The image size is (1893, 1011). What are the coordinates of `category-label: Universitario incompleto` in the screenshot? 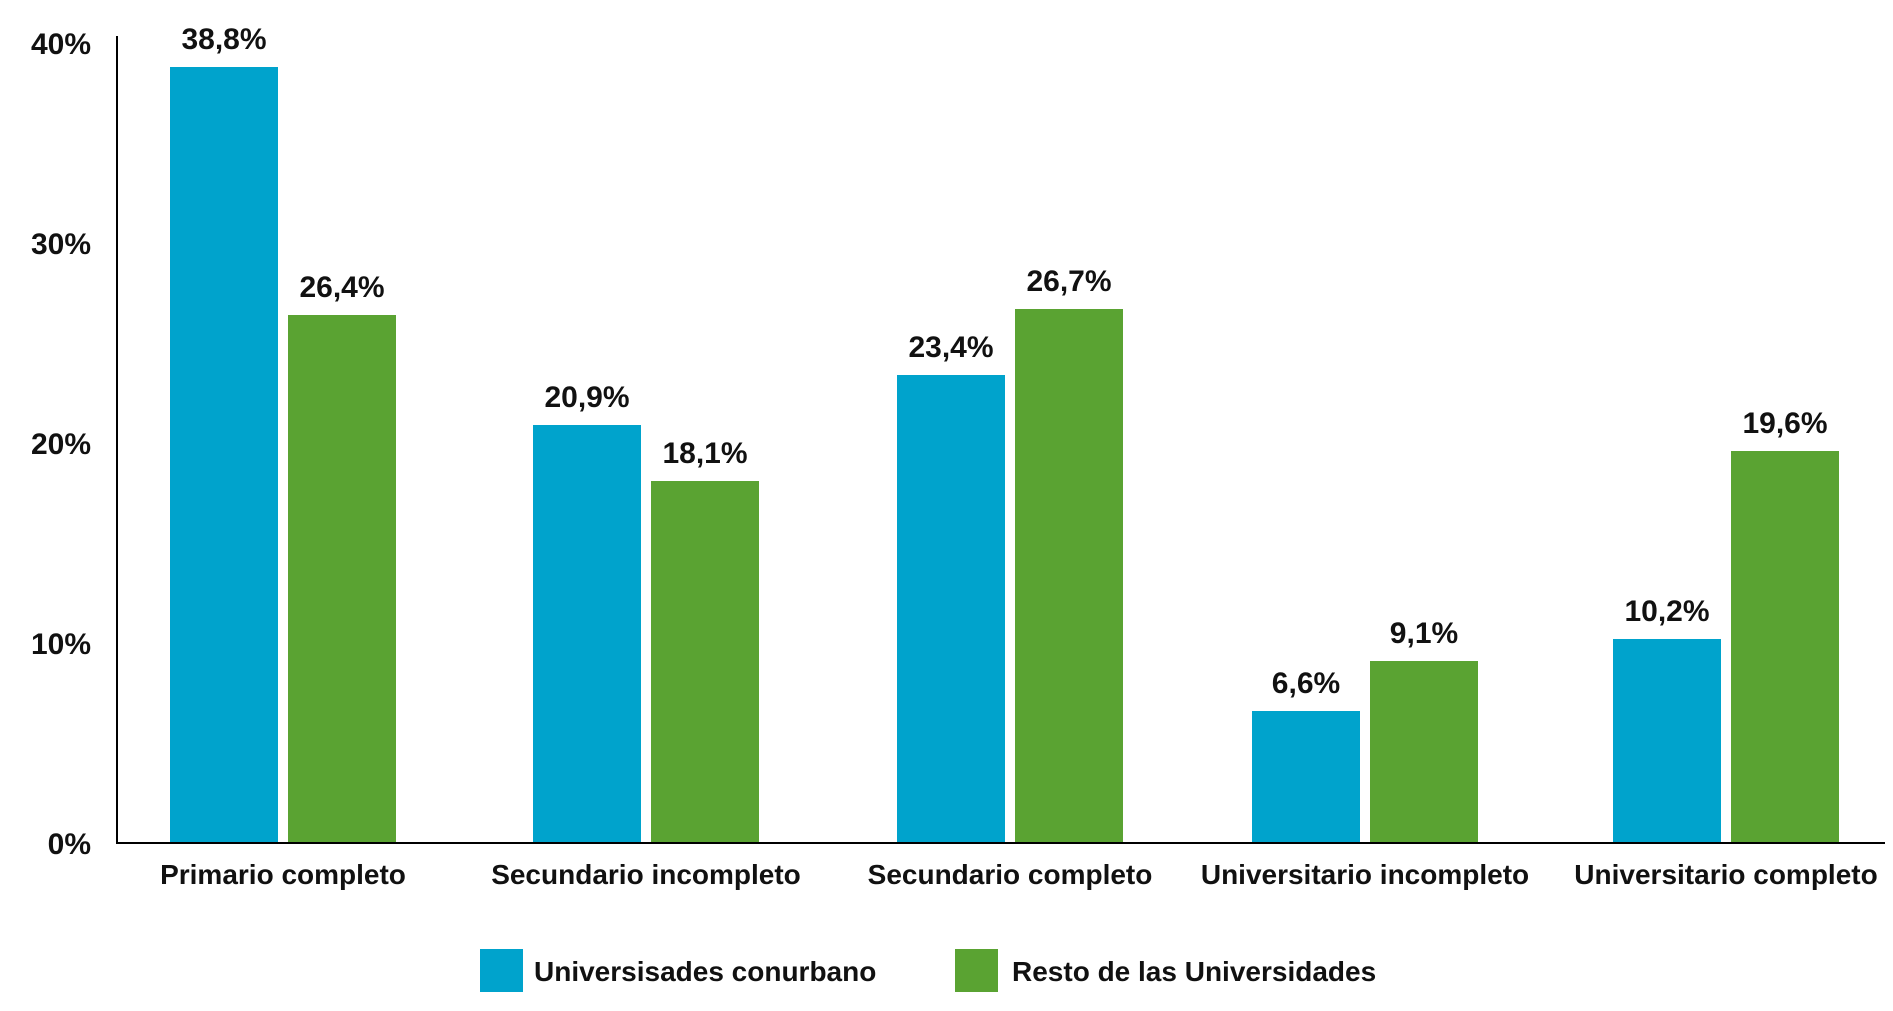 It's located at (1365, 874).